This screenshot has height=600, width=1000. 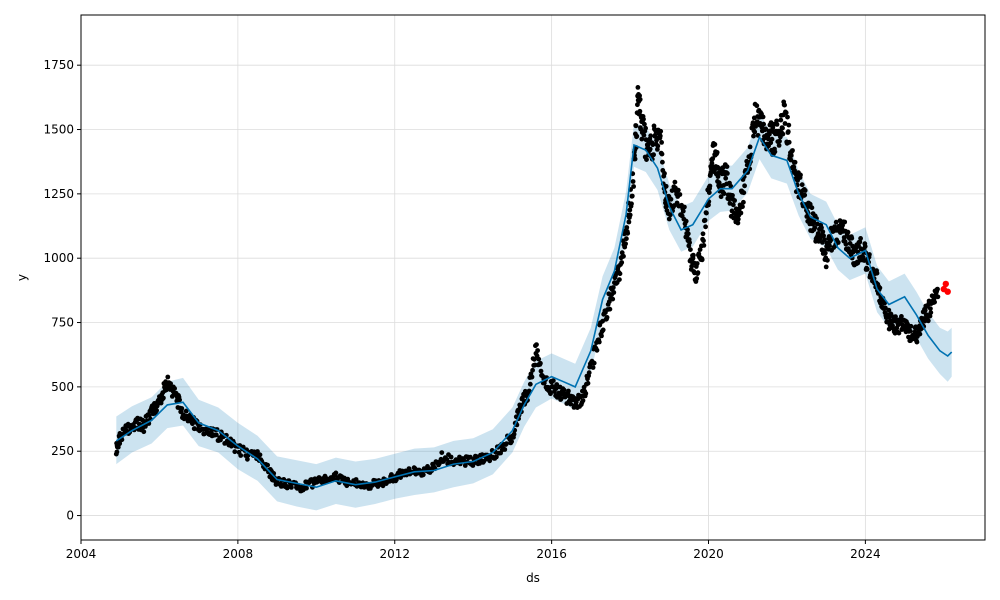 What do you see at coordinates (62, 387) in the screenshot?
I see `y-tick-label: 500` at bounding box center [62, 387].